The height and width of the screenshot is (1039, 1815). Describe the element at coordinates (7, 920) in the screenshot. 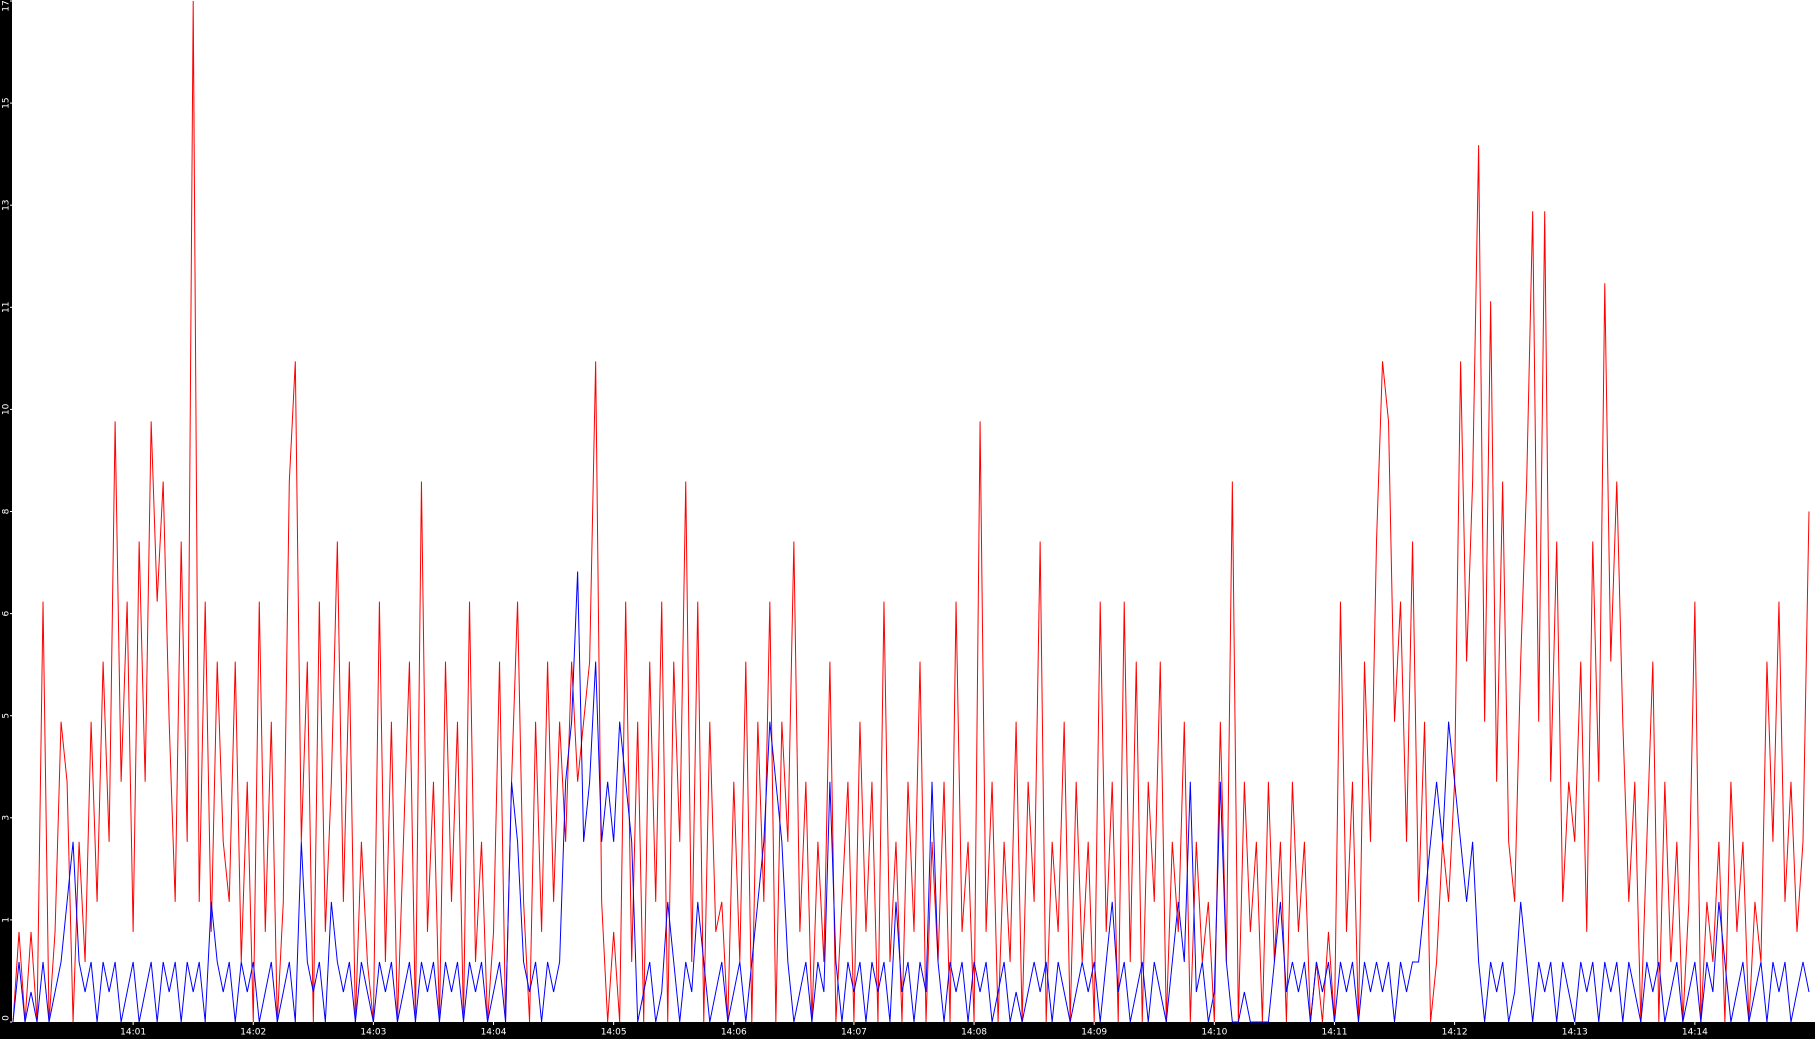

I see `y-tick-label: 1` at that location.